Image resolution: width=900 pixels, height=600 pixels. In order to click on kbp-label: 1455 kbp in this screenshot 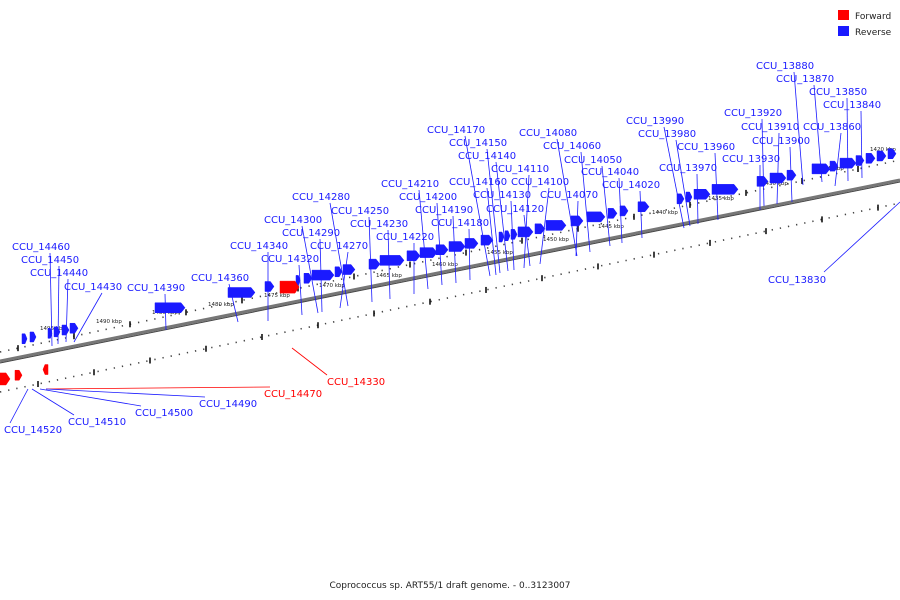, I will do `click(500, 253)`.